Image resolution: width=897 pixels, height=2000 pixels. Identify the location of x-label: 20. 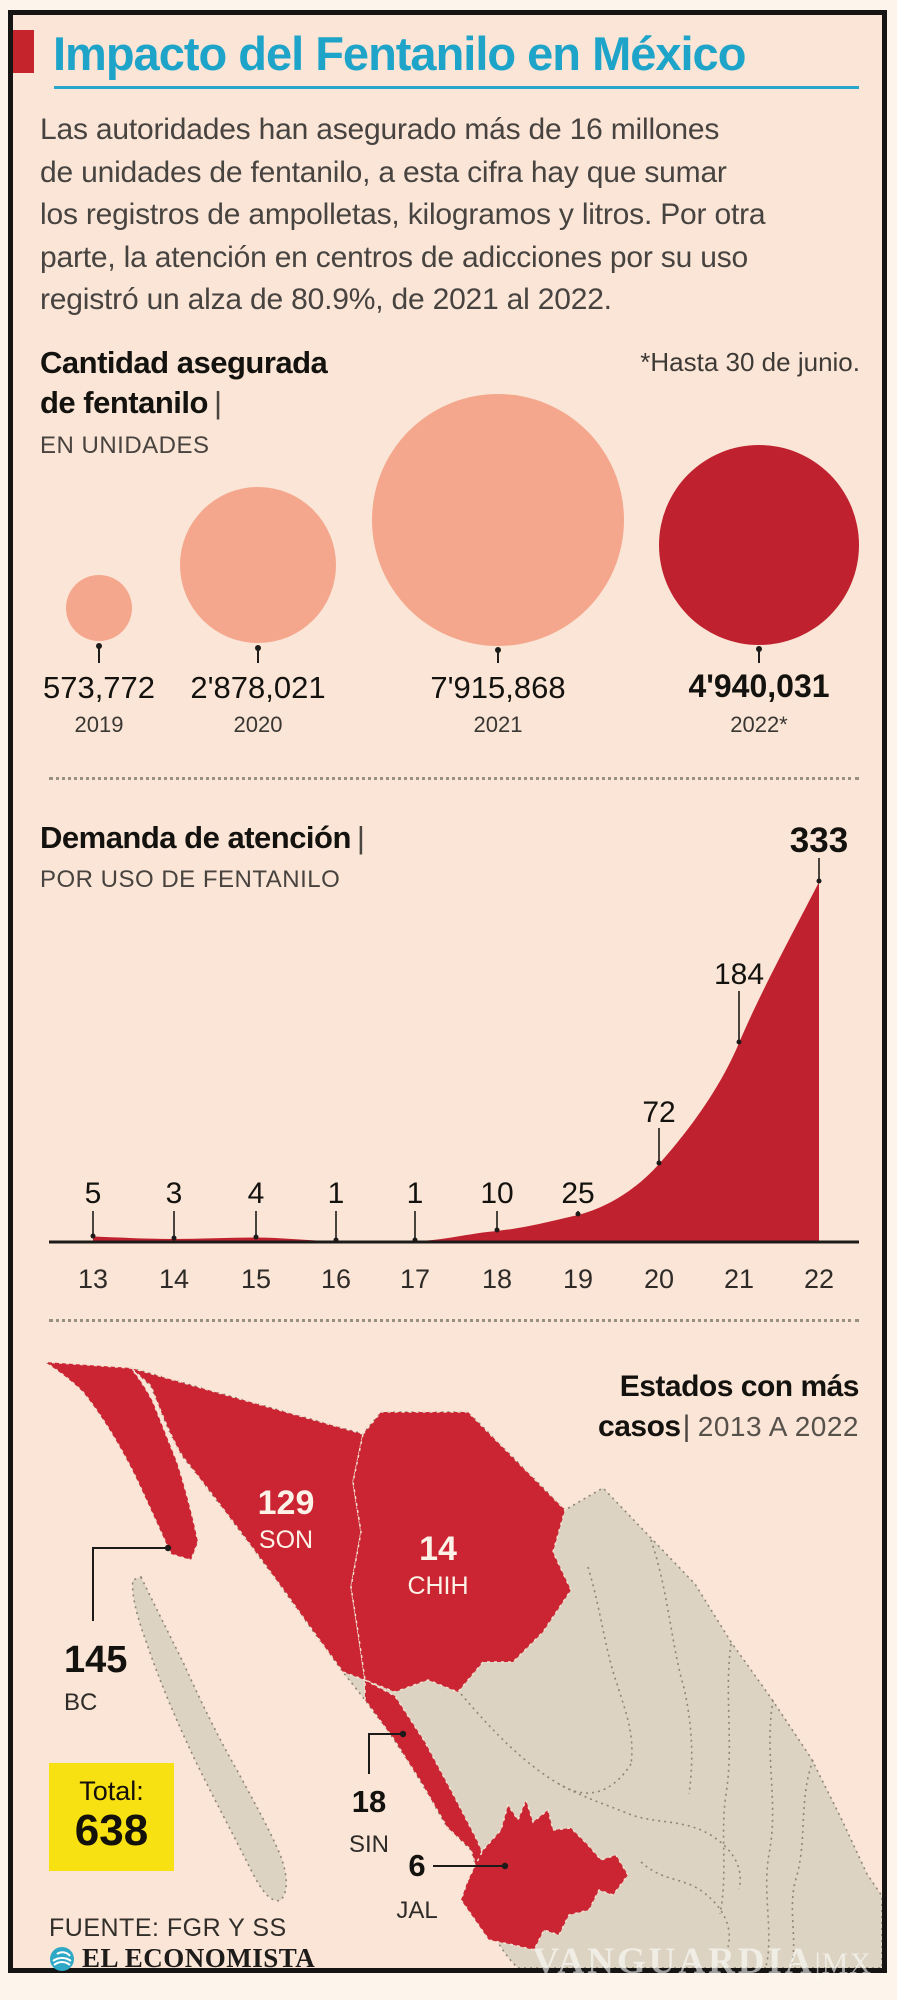
(659, 1279).